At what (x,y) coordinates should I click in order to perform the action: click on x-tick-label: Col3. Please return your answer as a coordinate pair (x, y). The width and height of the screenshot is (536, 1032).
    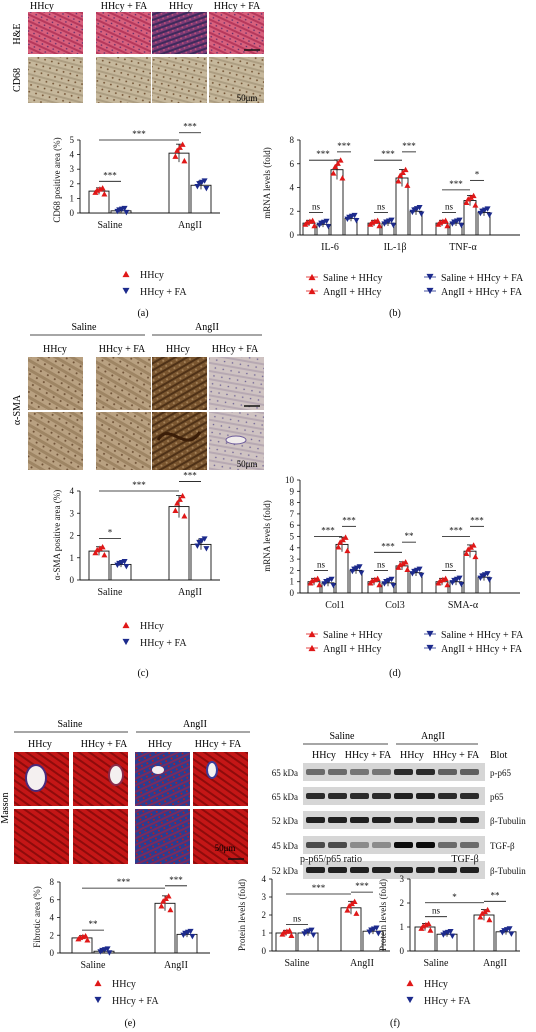
    Looking at the image, I should click on (394, 605).